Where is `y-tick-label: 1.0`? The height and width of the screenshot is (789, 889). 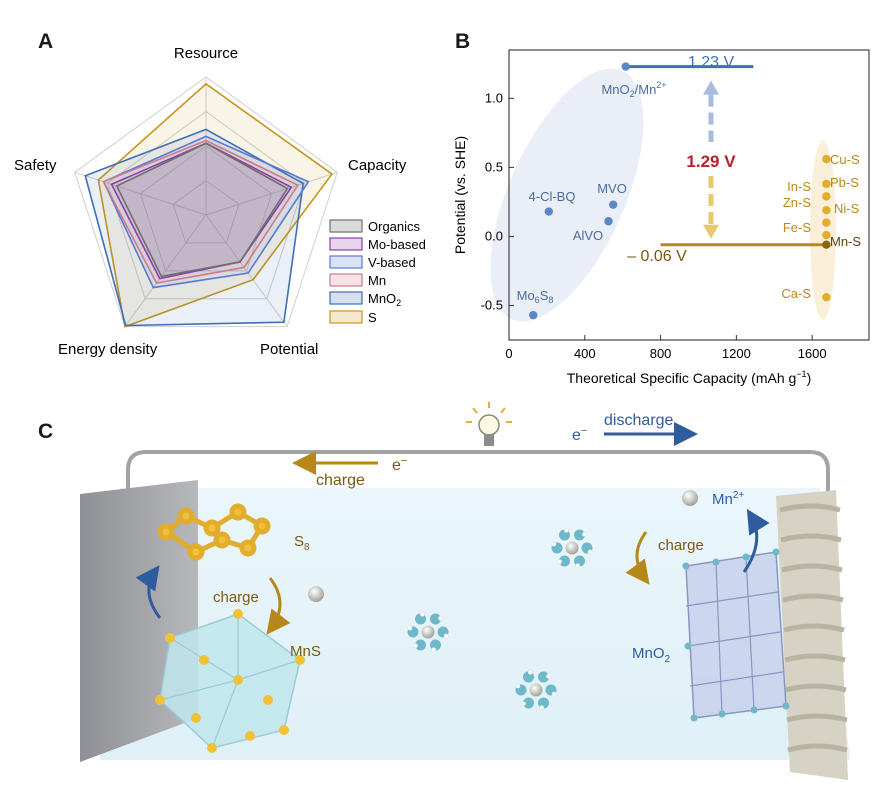
y-tick-label: 1.0 is located at coordinates (494, 97).